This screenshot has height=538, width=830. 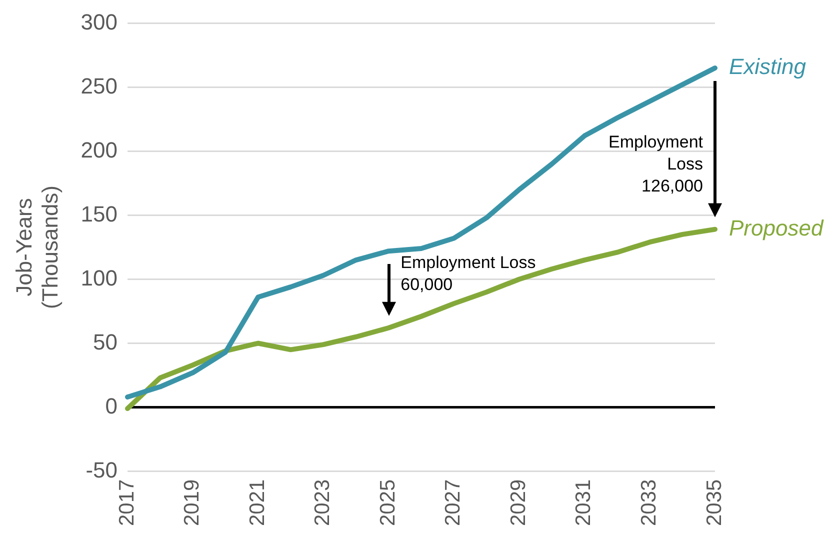 What do you see at coordinates (388, 502) in the screenshot?
I see `x-tick-label: 2025` at bounding box center [388, 502].